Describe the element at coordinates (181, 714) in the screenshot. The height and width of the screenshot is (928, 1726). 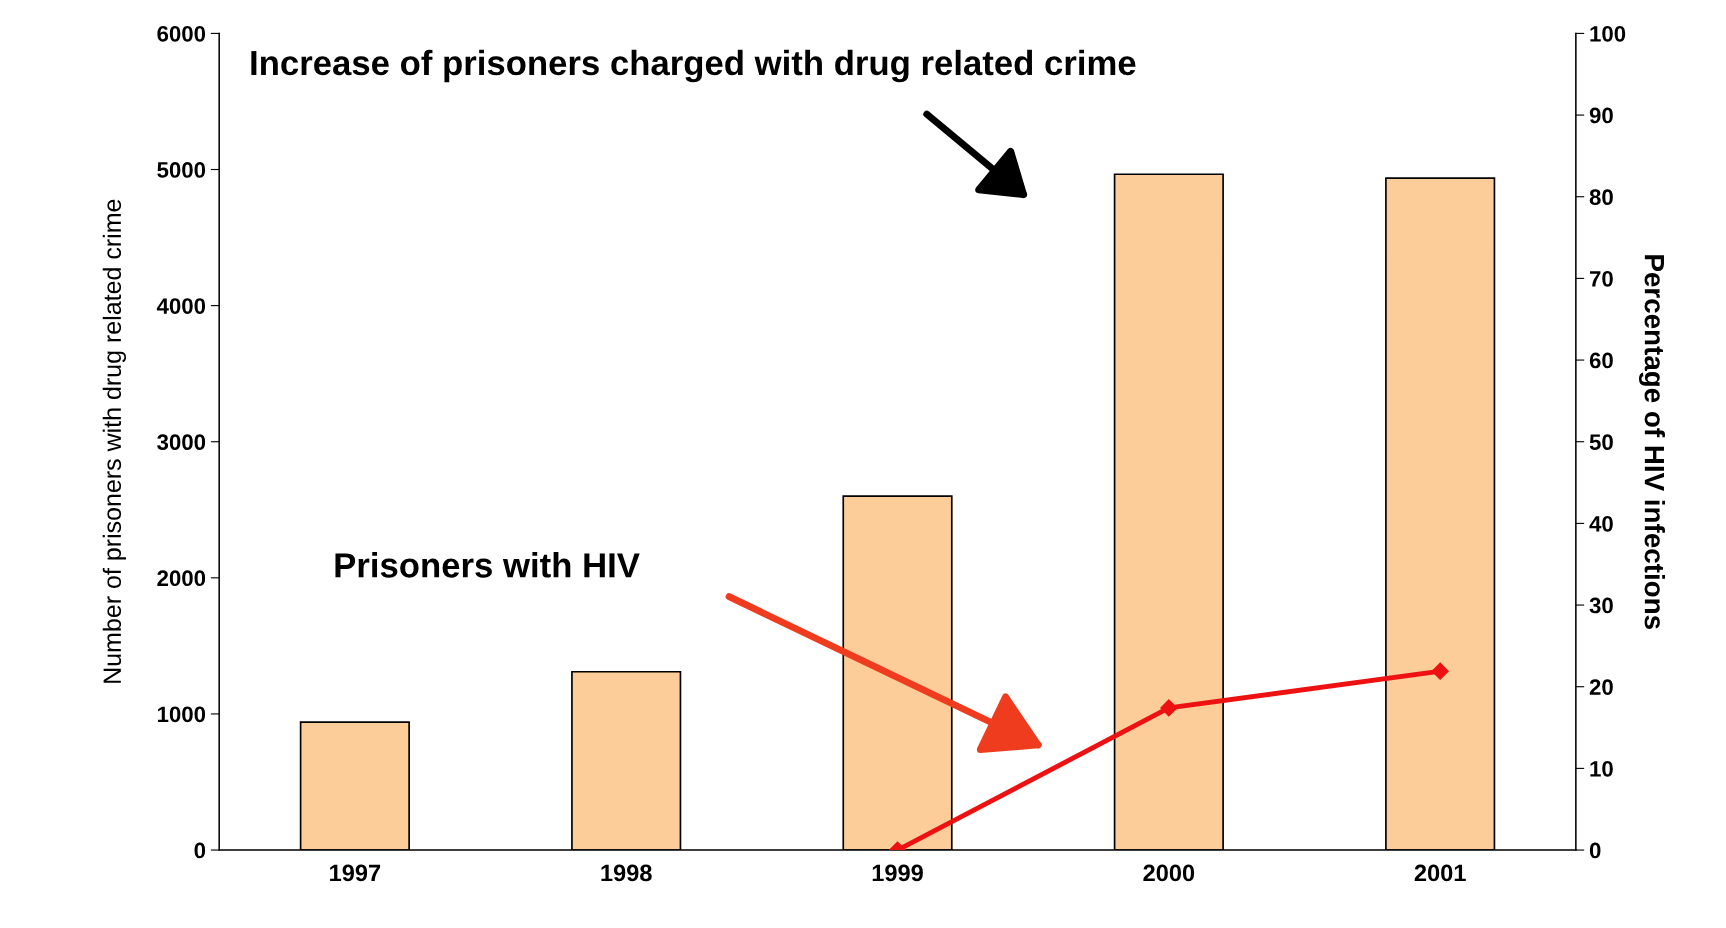
I see `y-tick-label: 1000` at that location.